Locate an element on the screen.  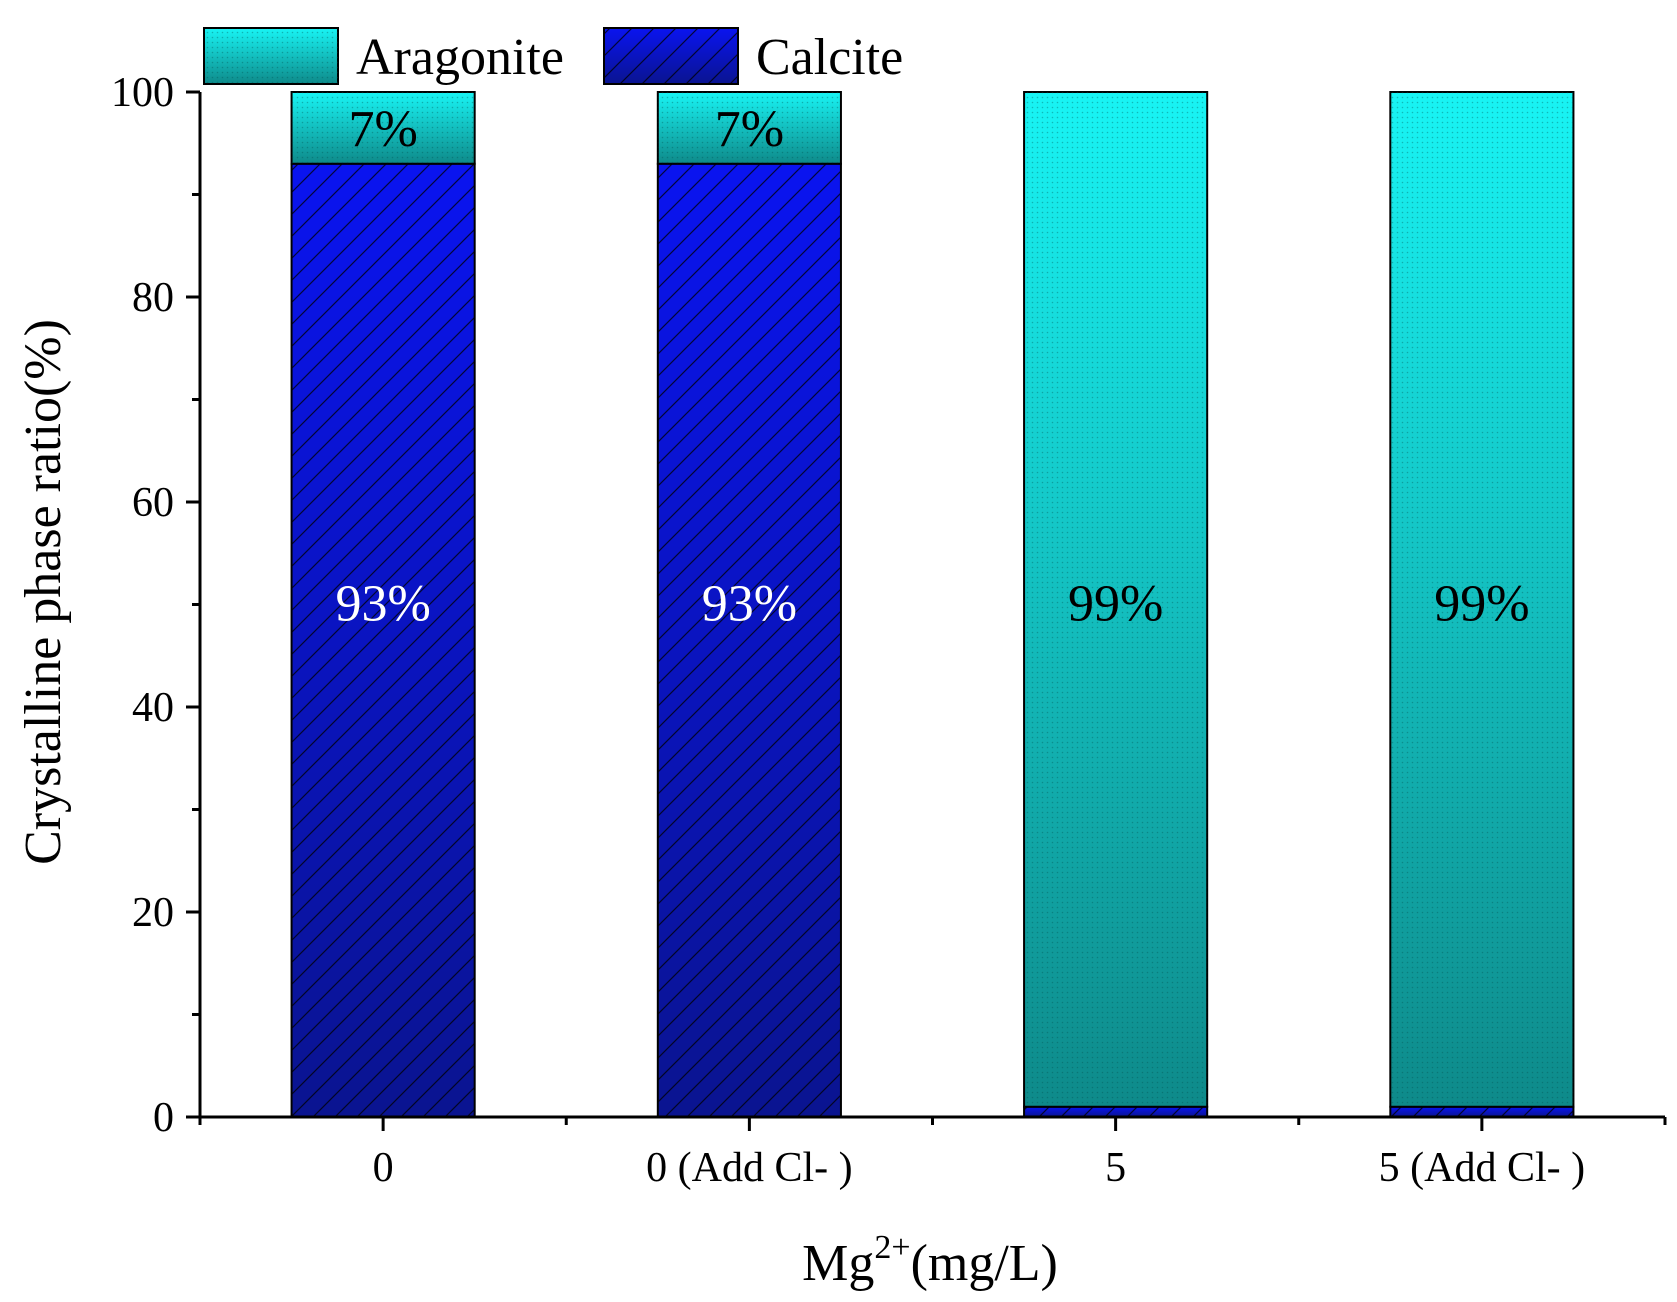
x-tick-label-1: 0 (Add Cl- ) is located at coordinates (749, 1168).